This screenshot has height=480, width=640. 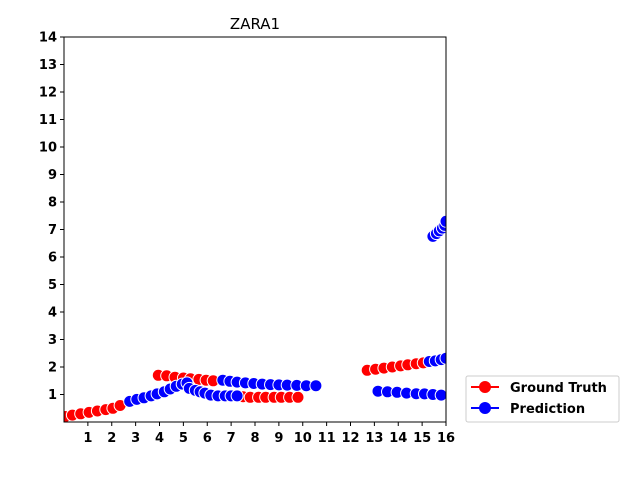 I want to click on legend-label-ground-truth: Ground Truth, so click(x=558, y=388).